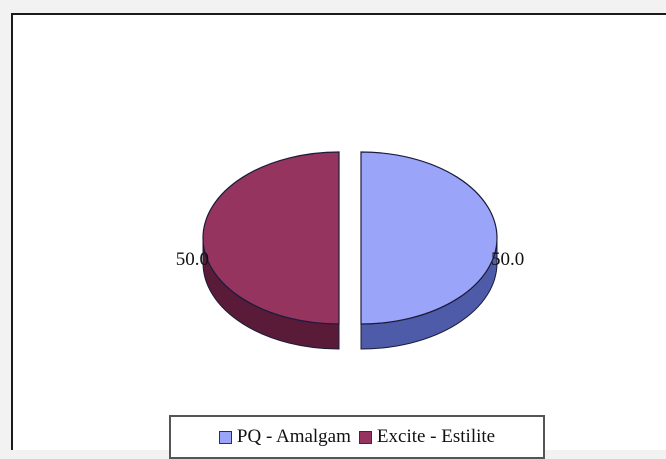 This screenshot has width=666, height=459. What do you see at coordinates (357, 437) in the screenshot?
I see `legend: PQ - Amalgam Excite - Estilite` at bounding box center [357, 437].